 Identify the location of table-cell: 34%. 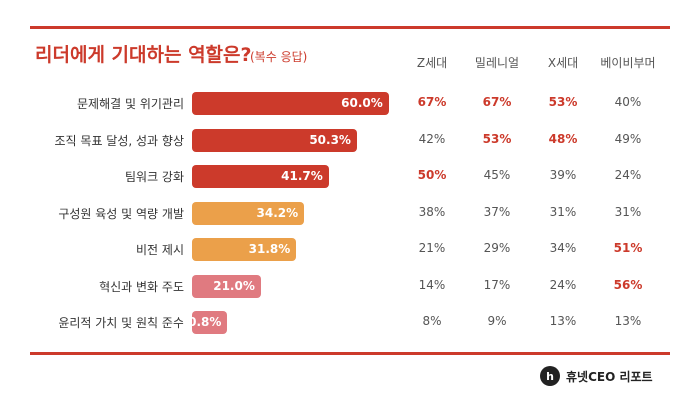
(563, 248).